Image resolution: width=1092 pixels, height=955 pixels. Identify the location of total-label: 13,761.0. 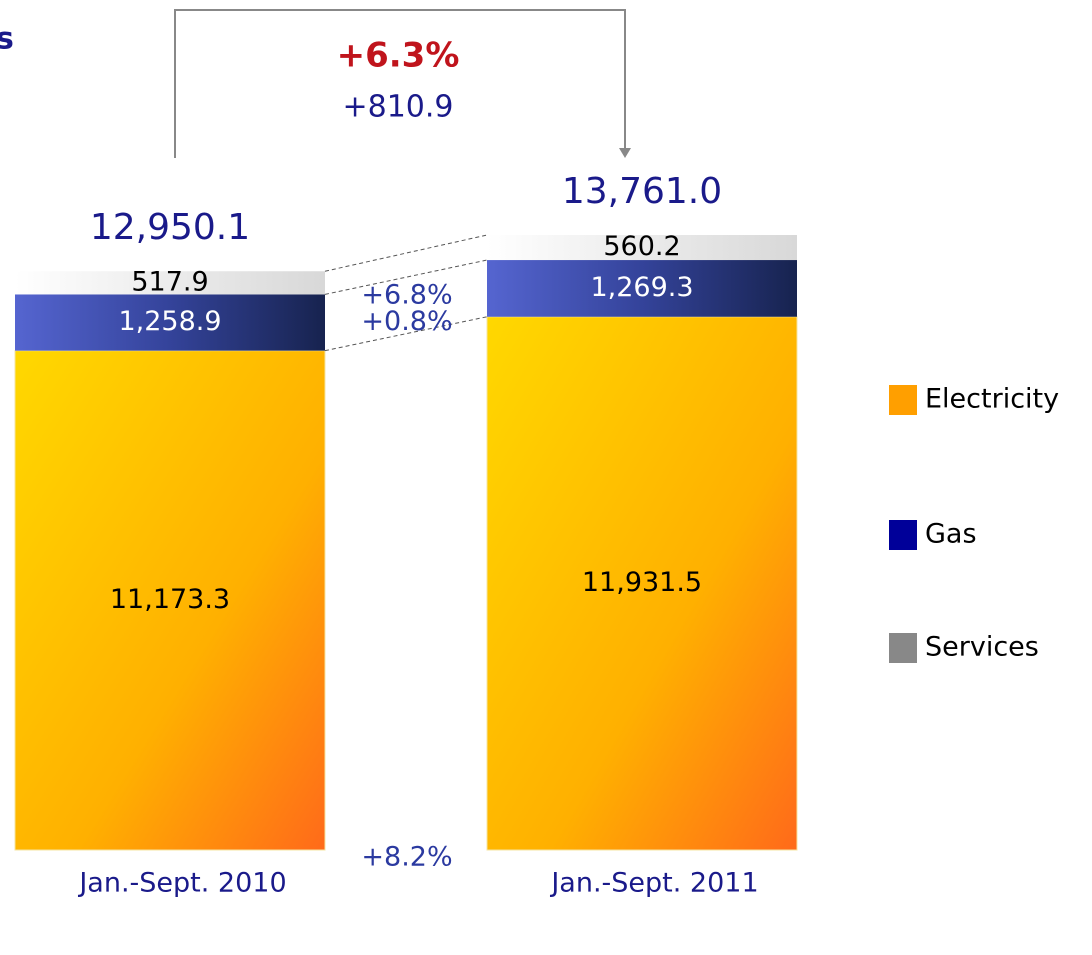
(642, 191).